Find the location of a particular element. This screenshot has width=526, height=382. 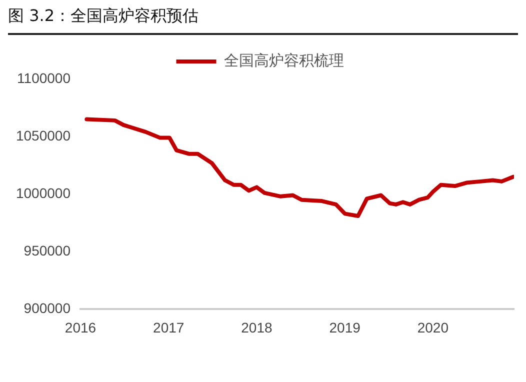

legend-label: 全国高炉容积梳理 is located at coordinates (284, 61).